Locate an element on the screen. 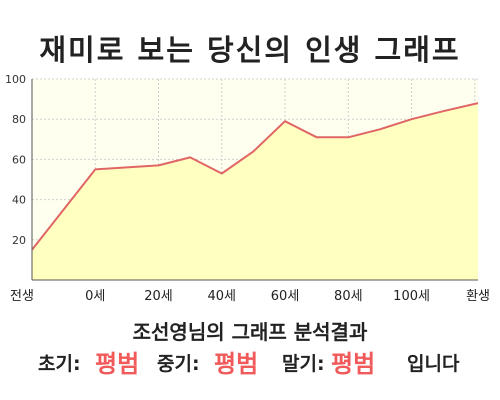 The image size is (500, 400). analysis-summary: 초기: 평범 중기: 평범 말기: 평범 입니다 is located at coordinates (250, 364).